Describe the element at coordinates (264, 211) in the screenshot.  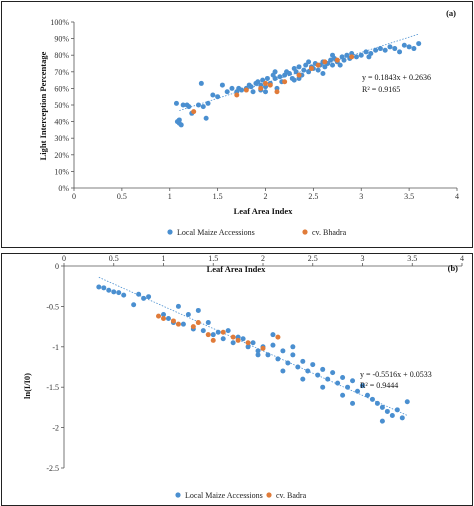
I see `chart-a-x-axis-label: Leaf Area Index` at that location.